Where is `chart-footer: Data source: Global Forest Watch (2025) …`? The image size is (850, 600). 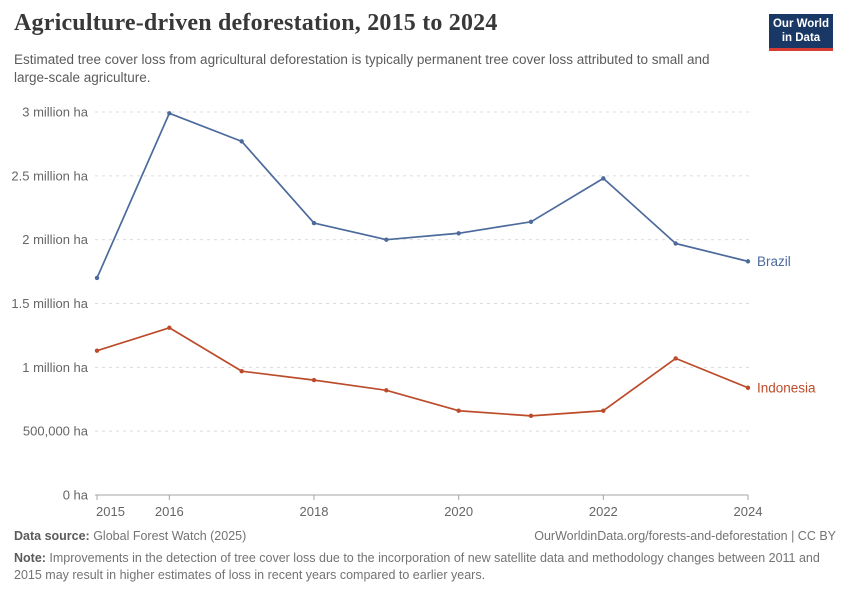 chart-footer: Data source: Global Forest Watch (2025) … is located at coordinates (425, 557).